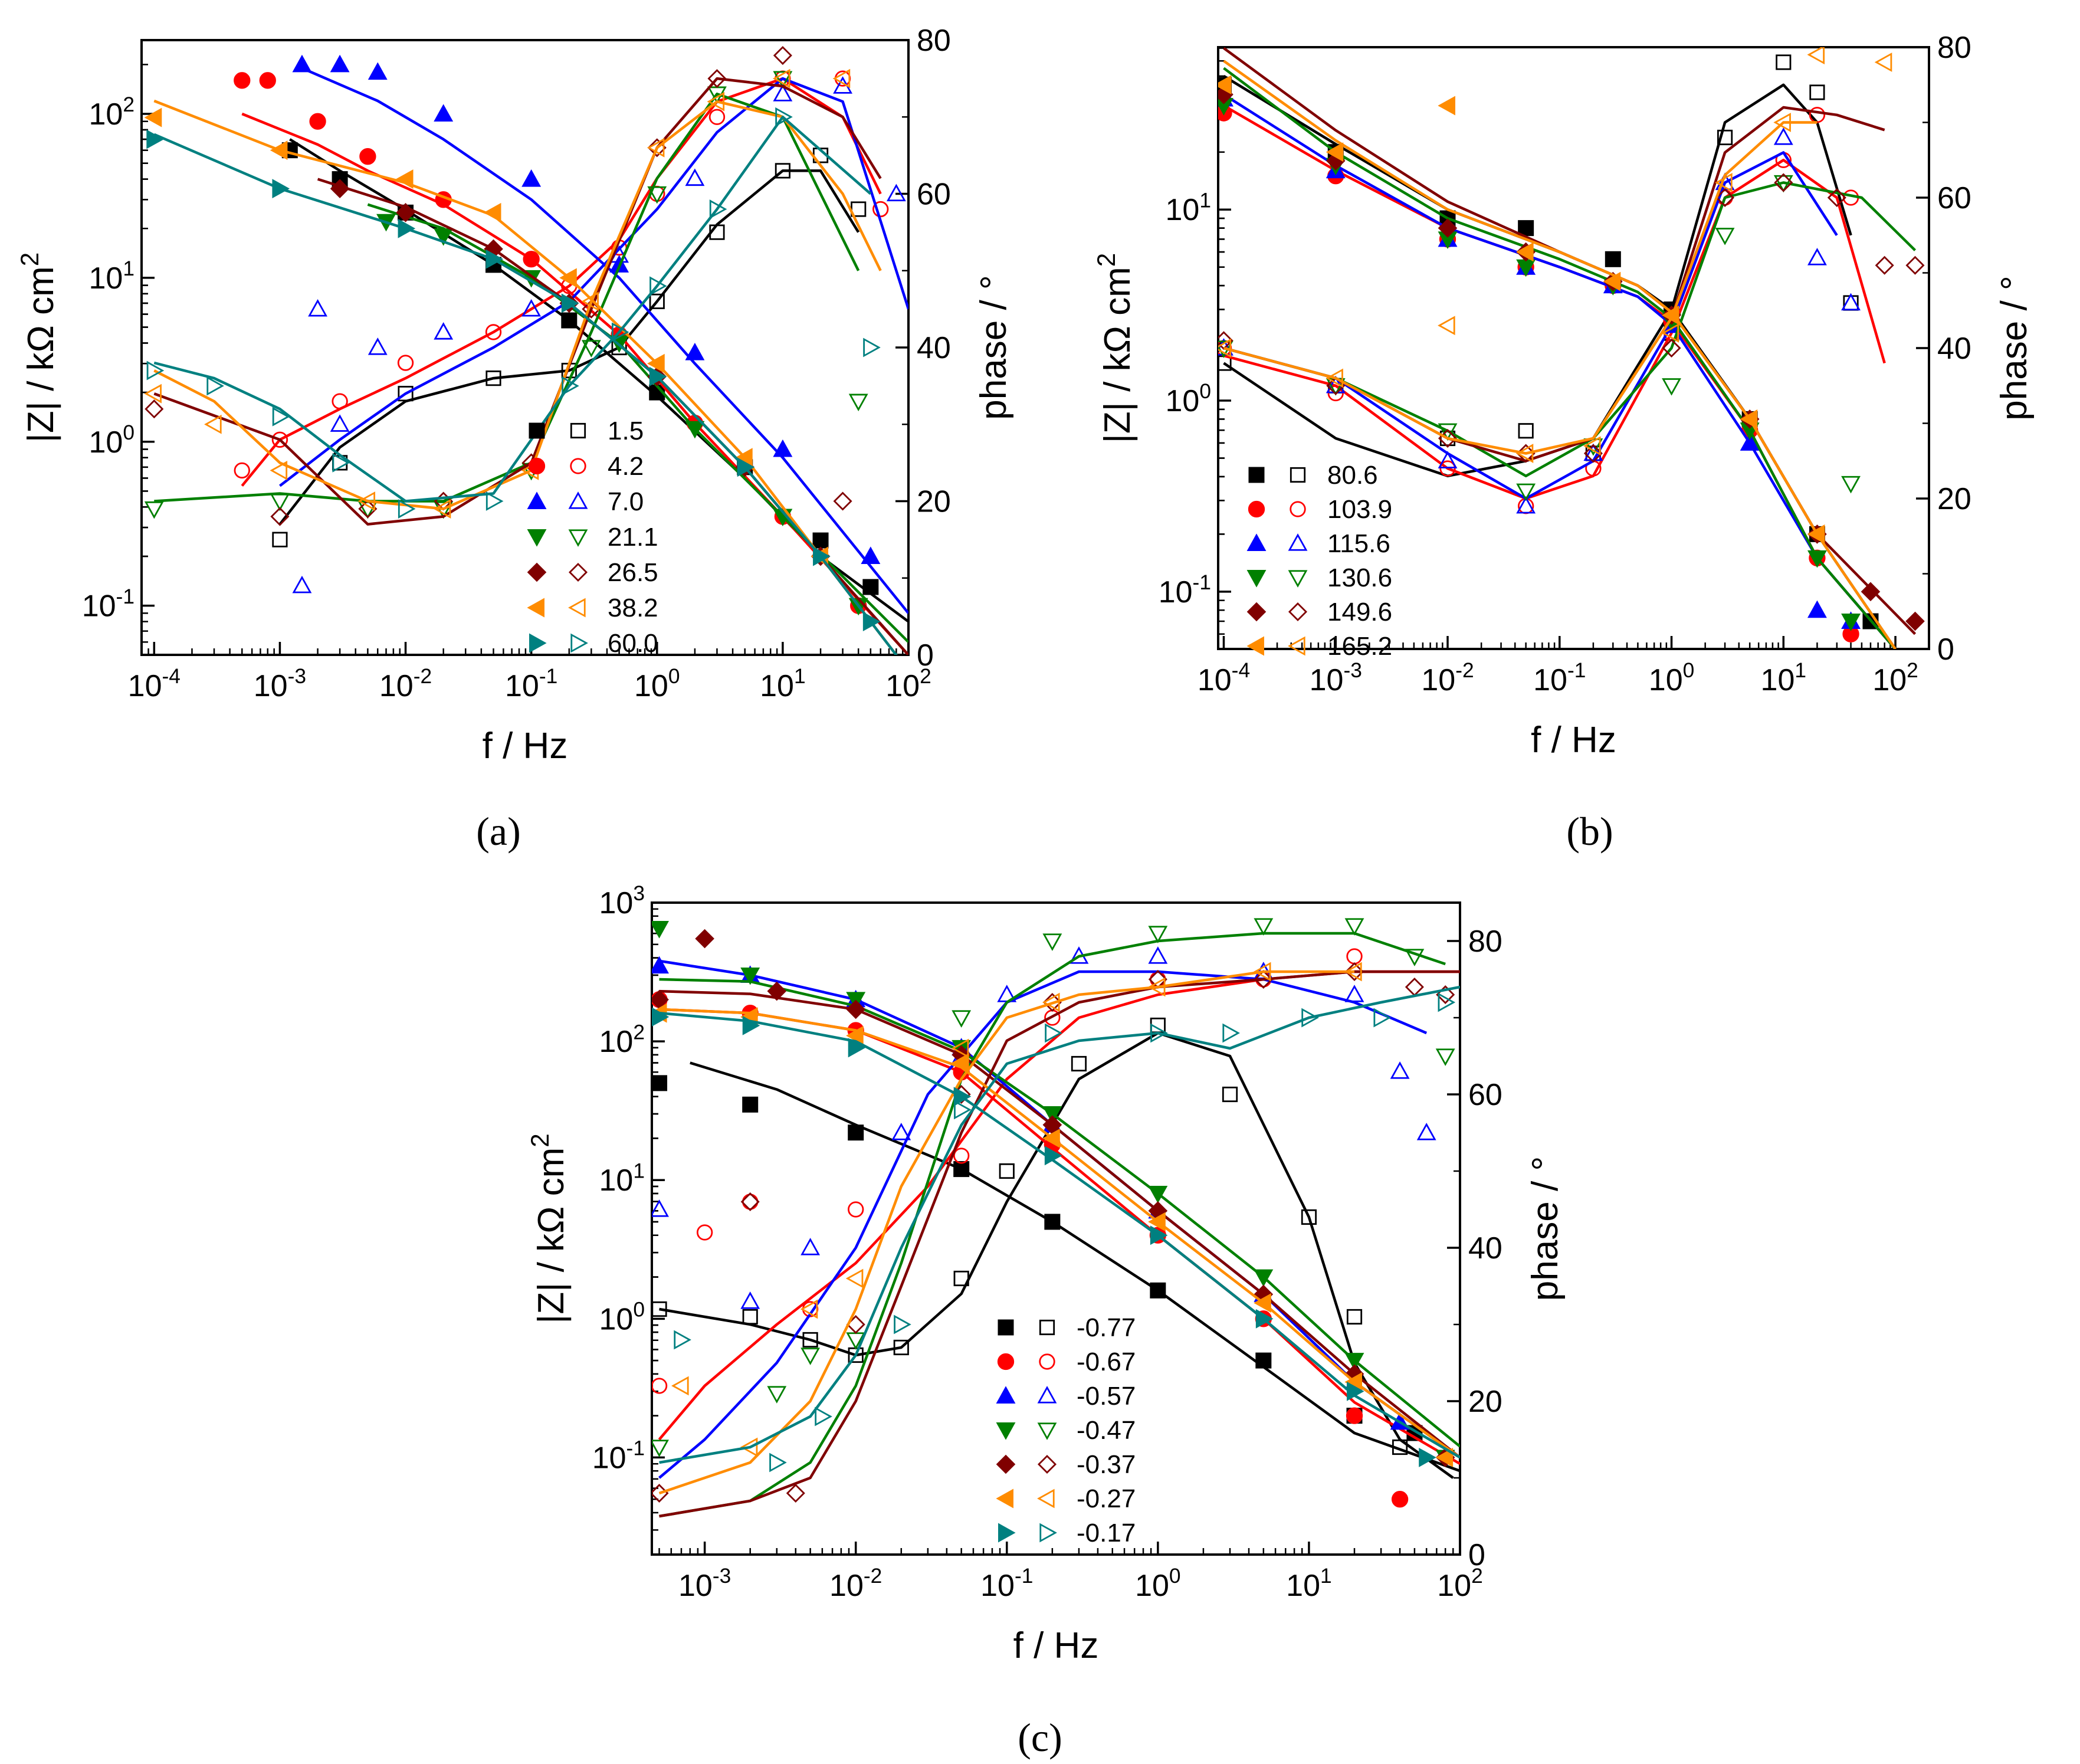 The height and width of the screenshot is (1764, 2080). I want to click on legend-label: 1.5, so click(626, 431).